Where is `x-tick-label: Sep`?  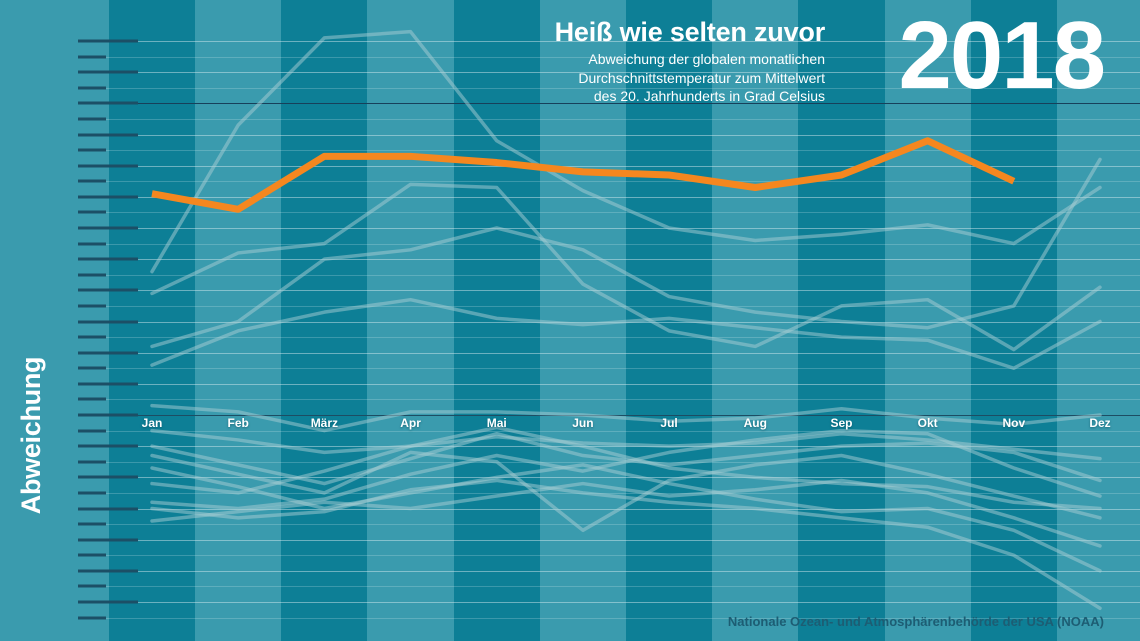 x-tick-label: Sep is located at coordinates (841, 423).